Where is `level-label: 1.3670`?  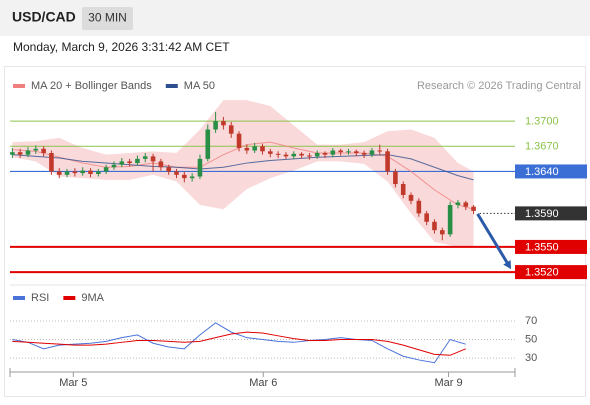 level-label: 1.3670 is located at coordinates (542, 147).